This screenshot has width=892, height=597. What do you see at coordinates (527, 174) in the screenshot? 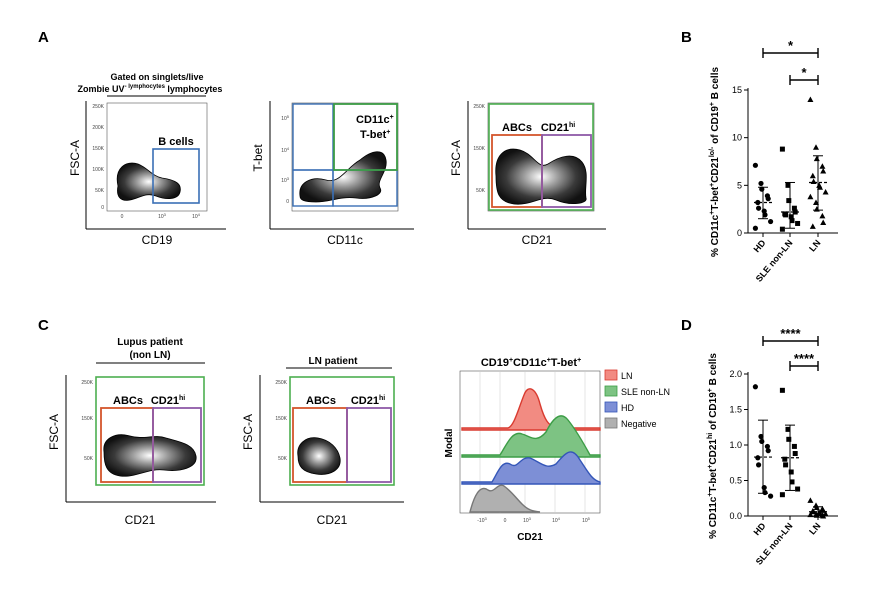
I see `flow-plot-a3: 250K 150K 50K ABCs CD21hi CD21 FSC-A` at bounding box center [527, 174].